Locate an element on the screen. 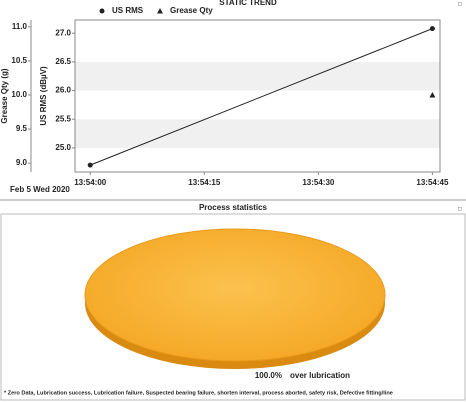 This screenshot has height=402, width=466. y-tick-label: 9.0 is located at coordinates (22, 162).